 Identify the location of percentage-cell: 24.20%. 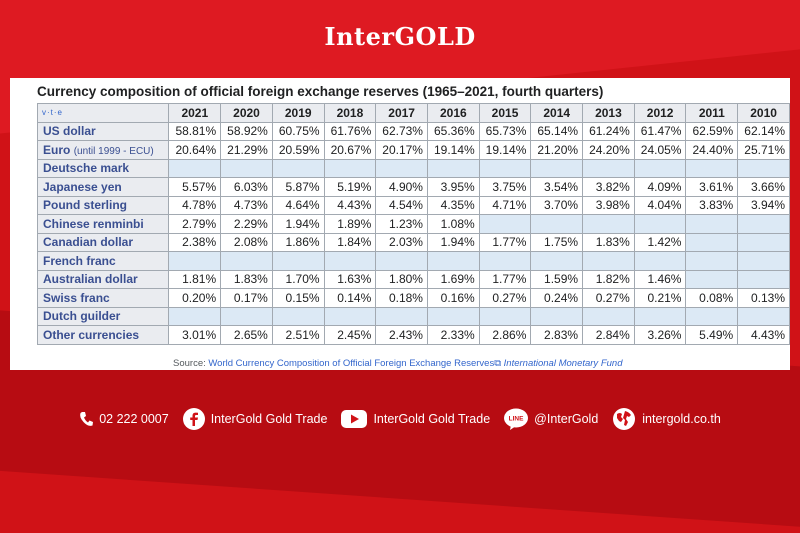
(608, 150).